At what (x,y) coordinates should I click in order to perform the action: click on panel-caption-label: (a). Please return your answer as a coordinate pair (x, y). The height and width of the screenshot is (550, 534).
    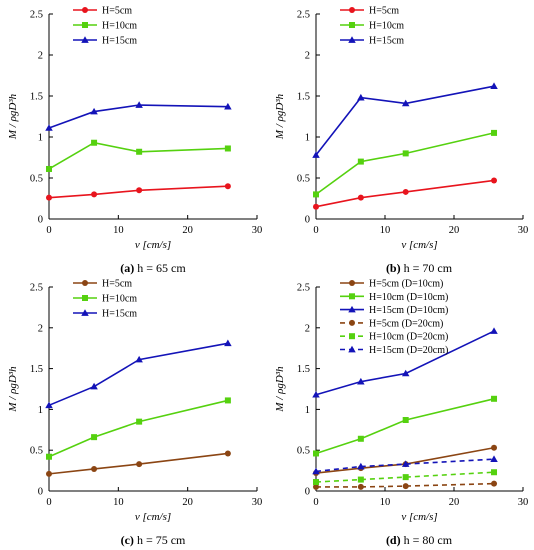
    Looking at the image, I should click on (128, 268).